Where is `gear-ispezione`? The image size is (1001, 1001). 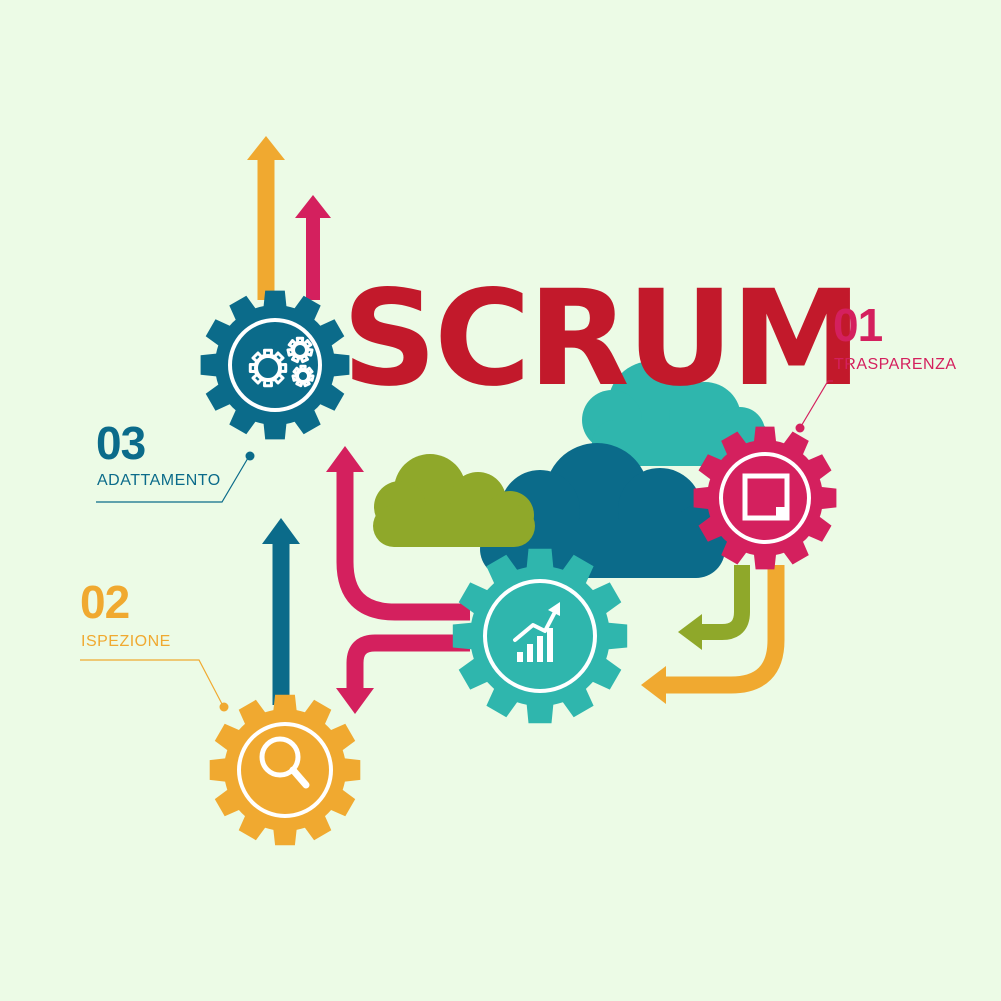 gear-ispezione is located at coordinates (285, 770).